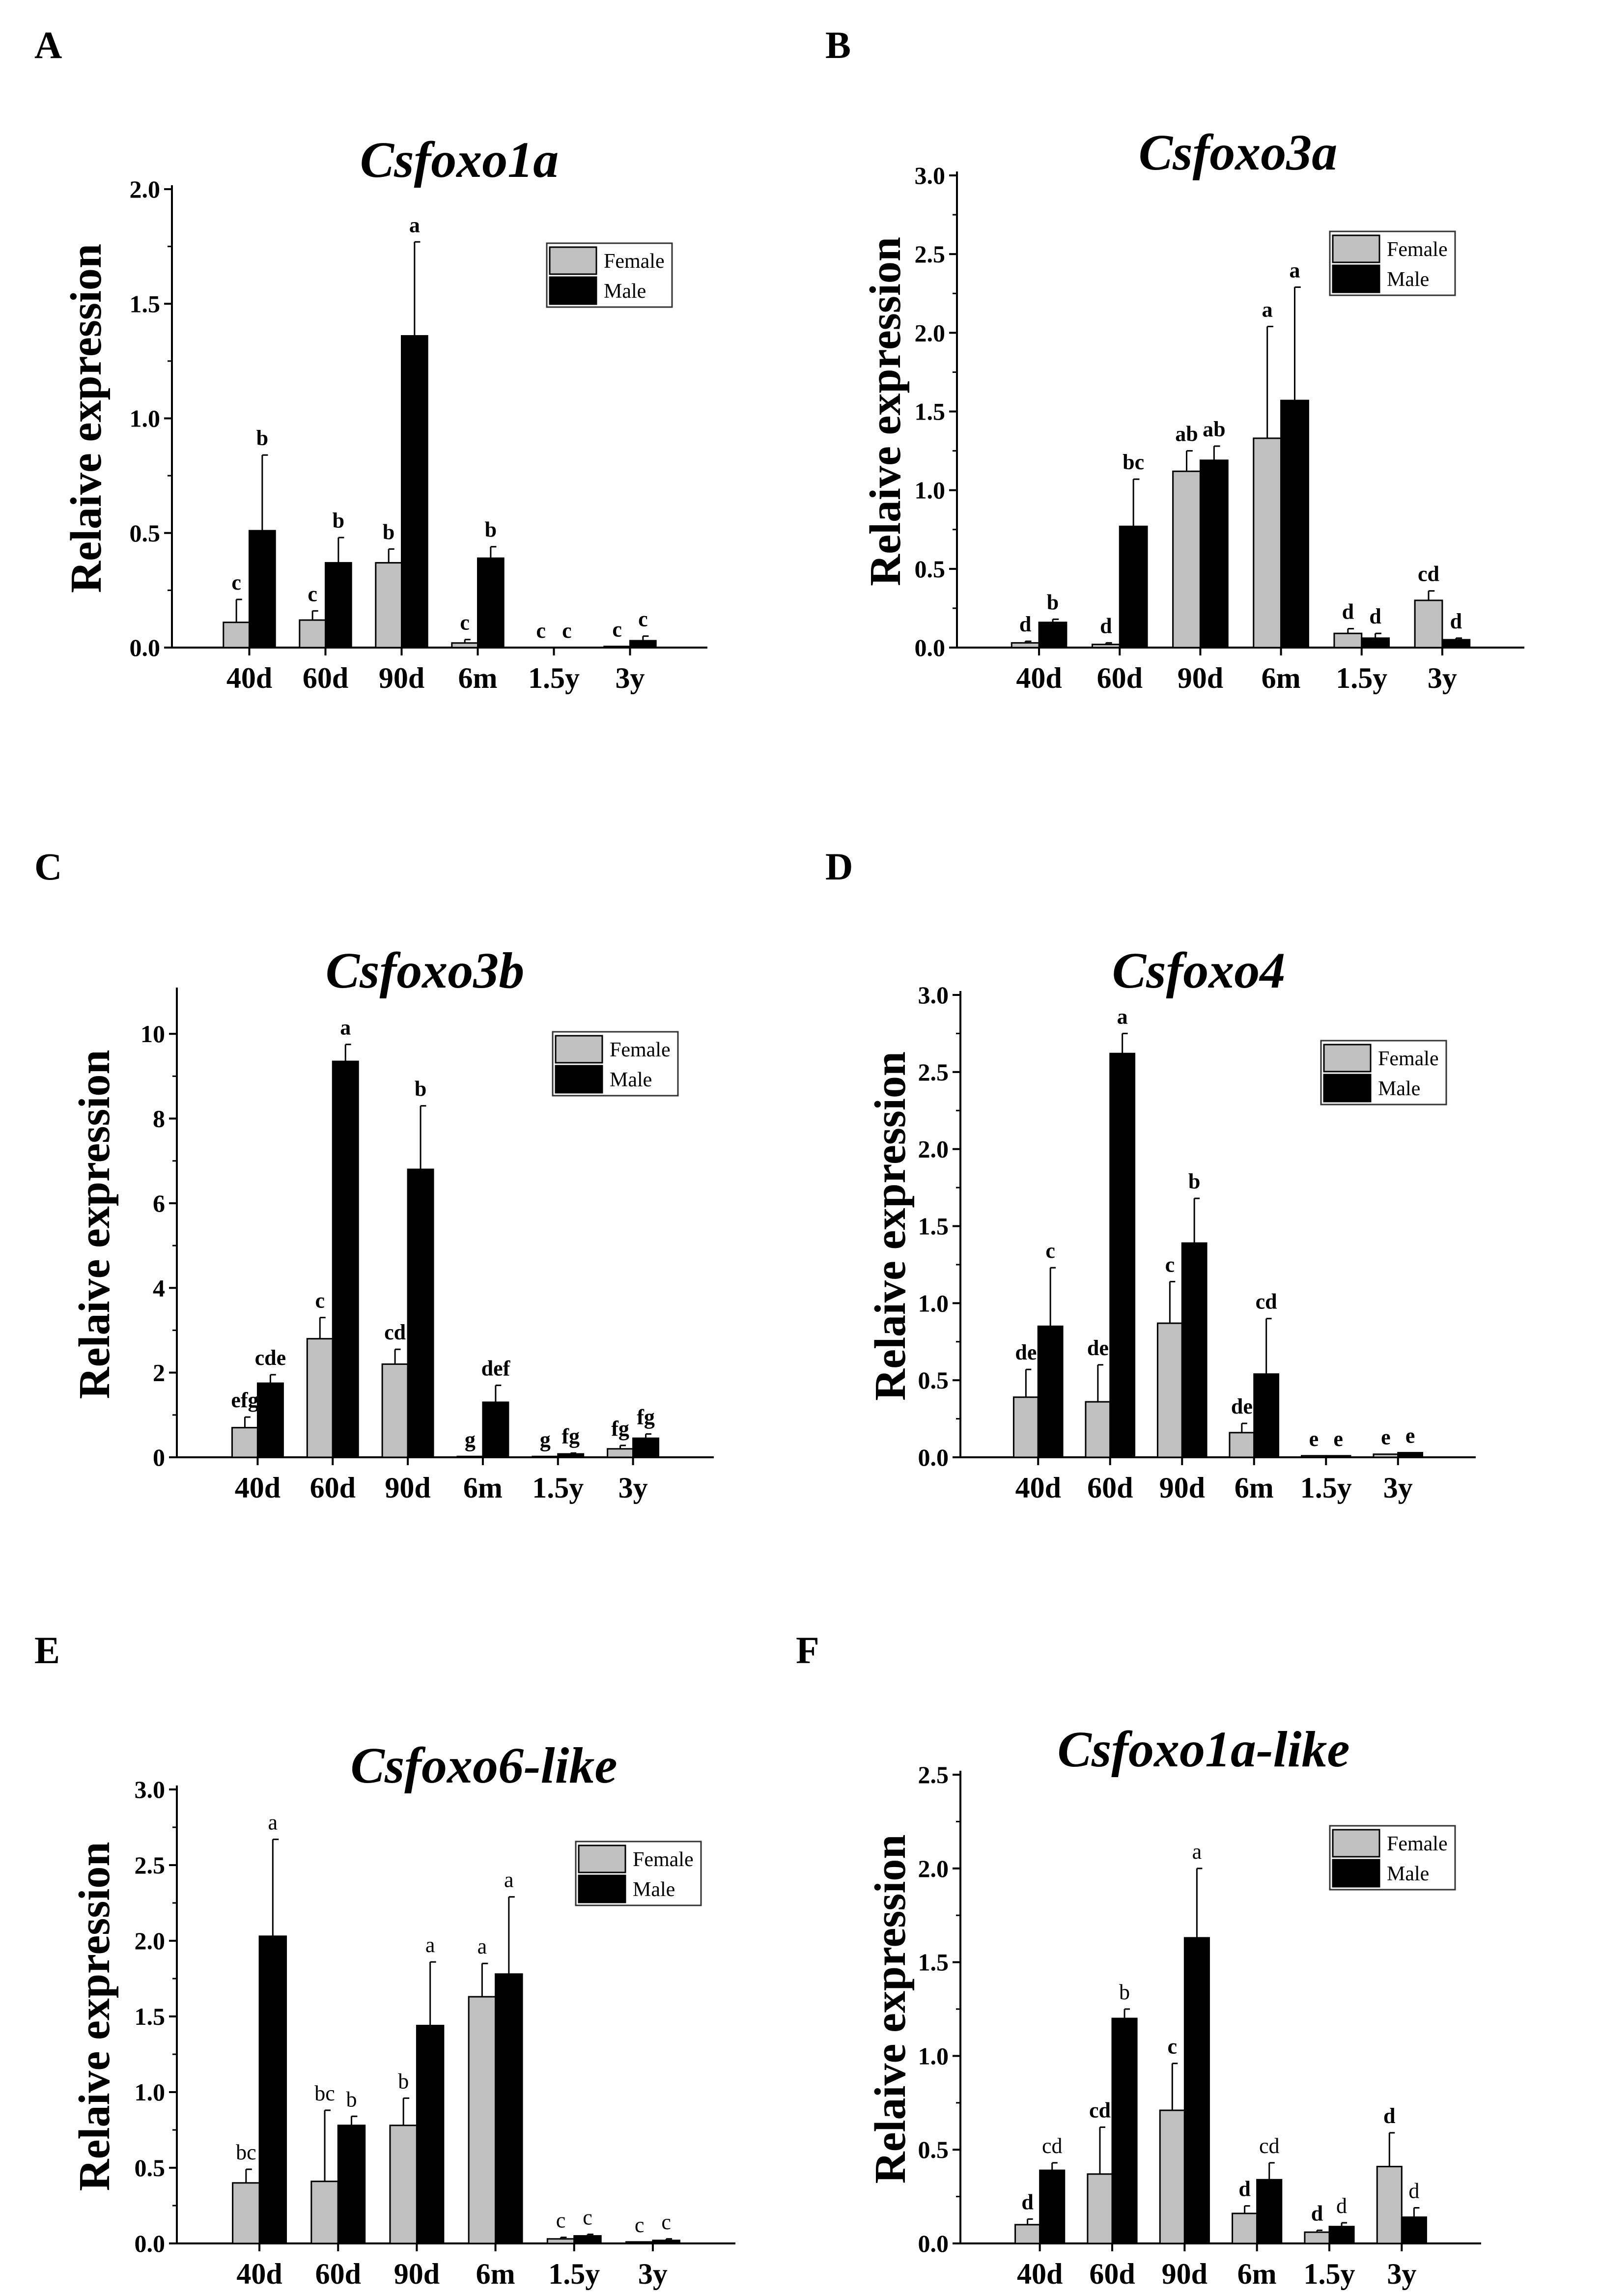  Describe the element at coordinates (930, 647) in the screenshot. I see `y-tick-label: 0.0` at that location.